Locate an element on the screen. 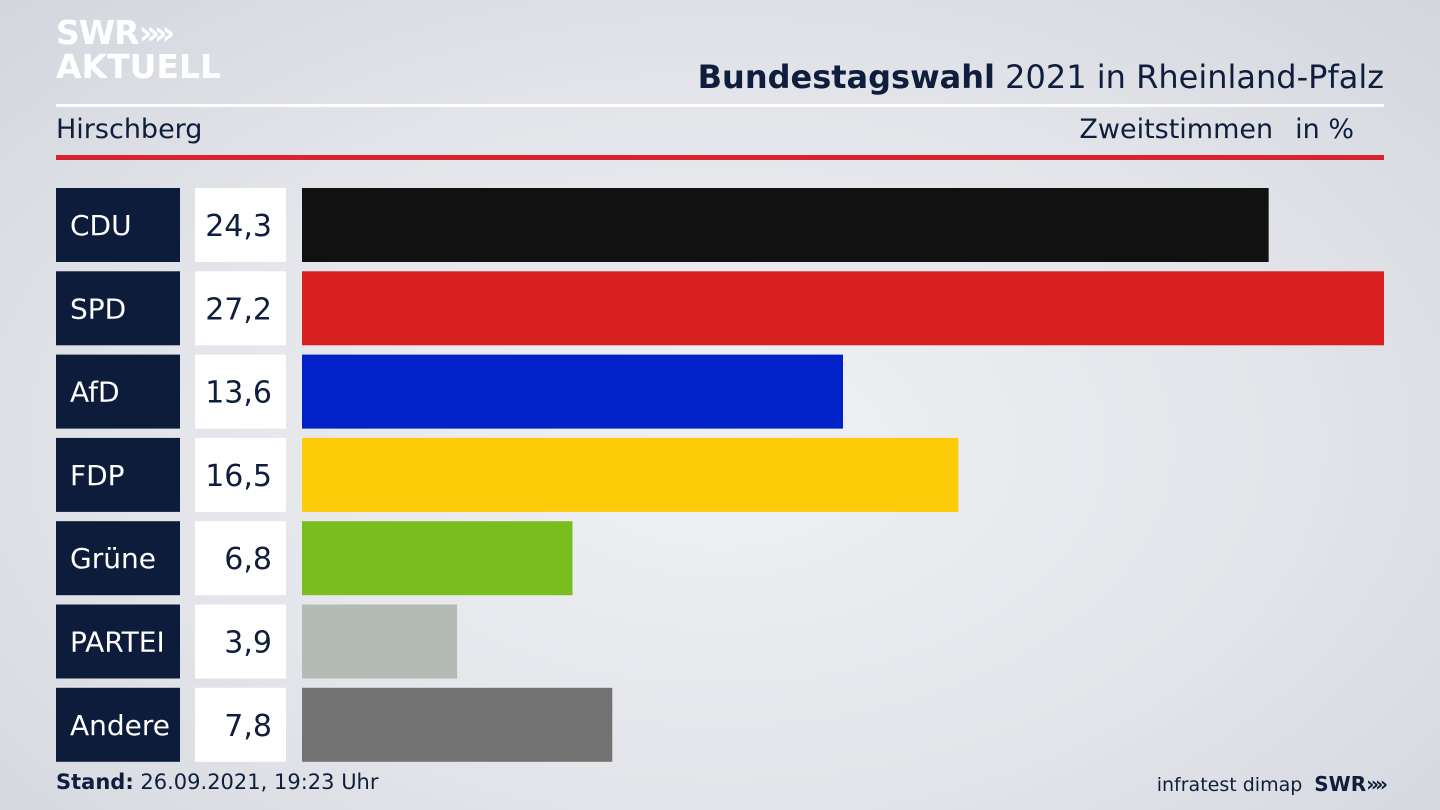 The height and width of the screenshot is (810, 1440). value-label-fdp: 16,5 is located at coordinates (238, 476).